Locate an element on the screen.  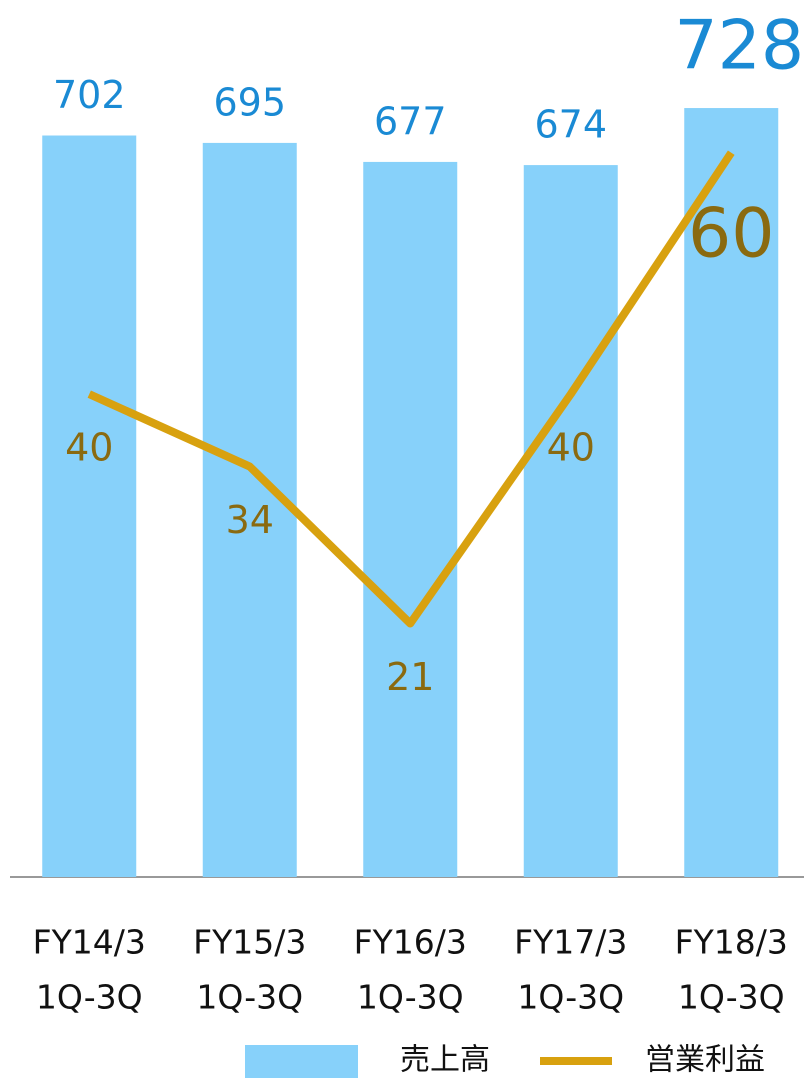
bar-value-label: 674 is located at coordinates (570, 125).